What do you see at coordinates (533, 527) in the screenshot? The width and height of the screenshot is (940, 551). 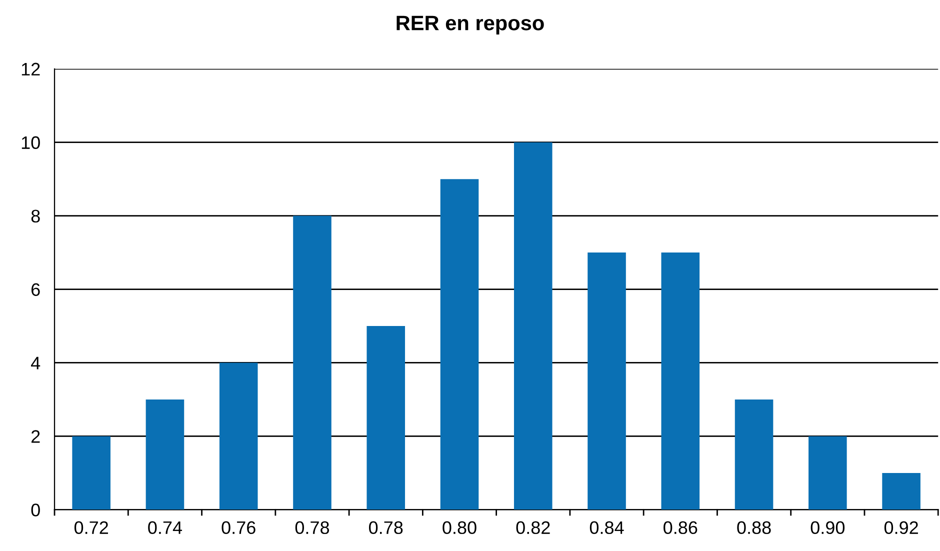 I see `x-tick-label: 0.82` at bounding box center [533, 527].